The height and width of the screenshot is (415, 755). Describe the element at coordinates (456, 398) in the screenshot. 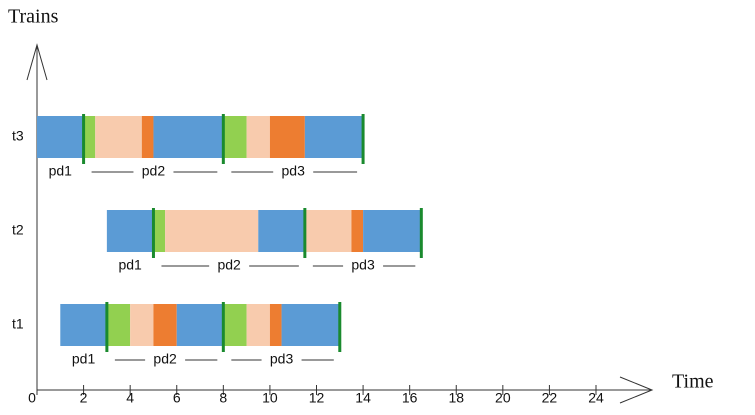

I see `x-tick-label: 18` at that location.